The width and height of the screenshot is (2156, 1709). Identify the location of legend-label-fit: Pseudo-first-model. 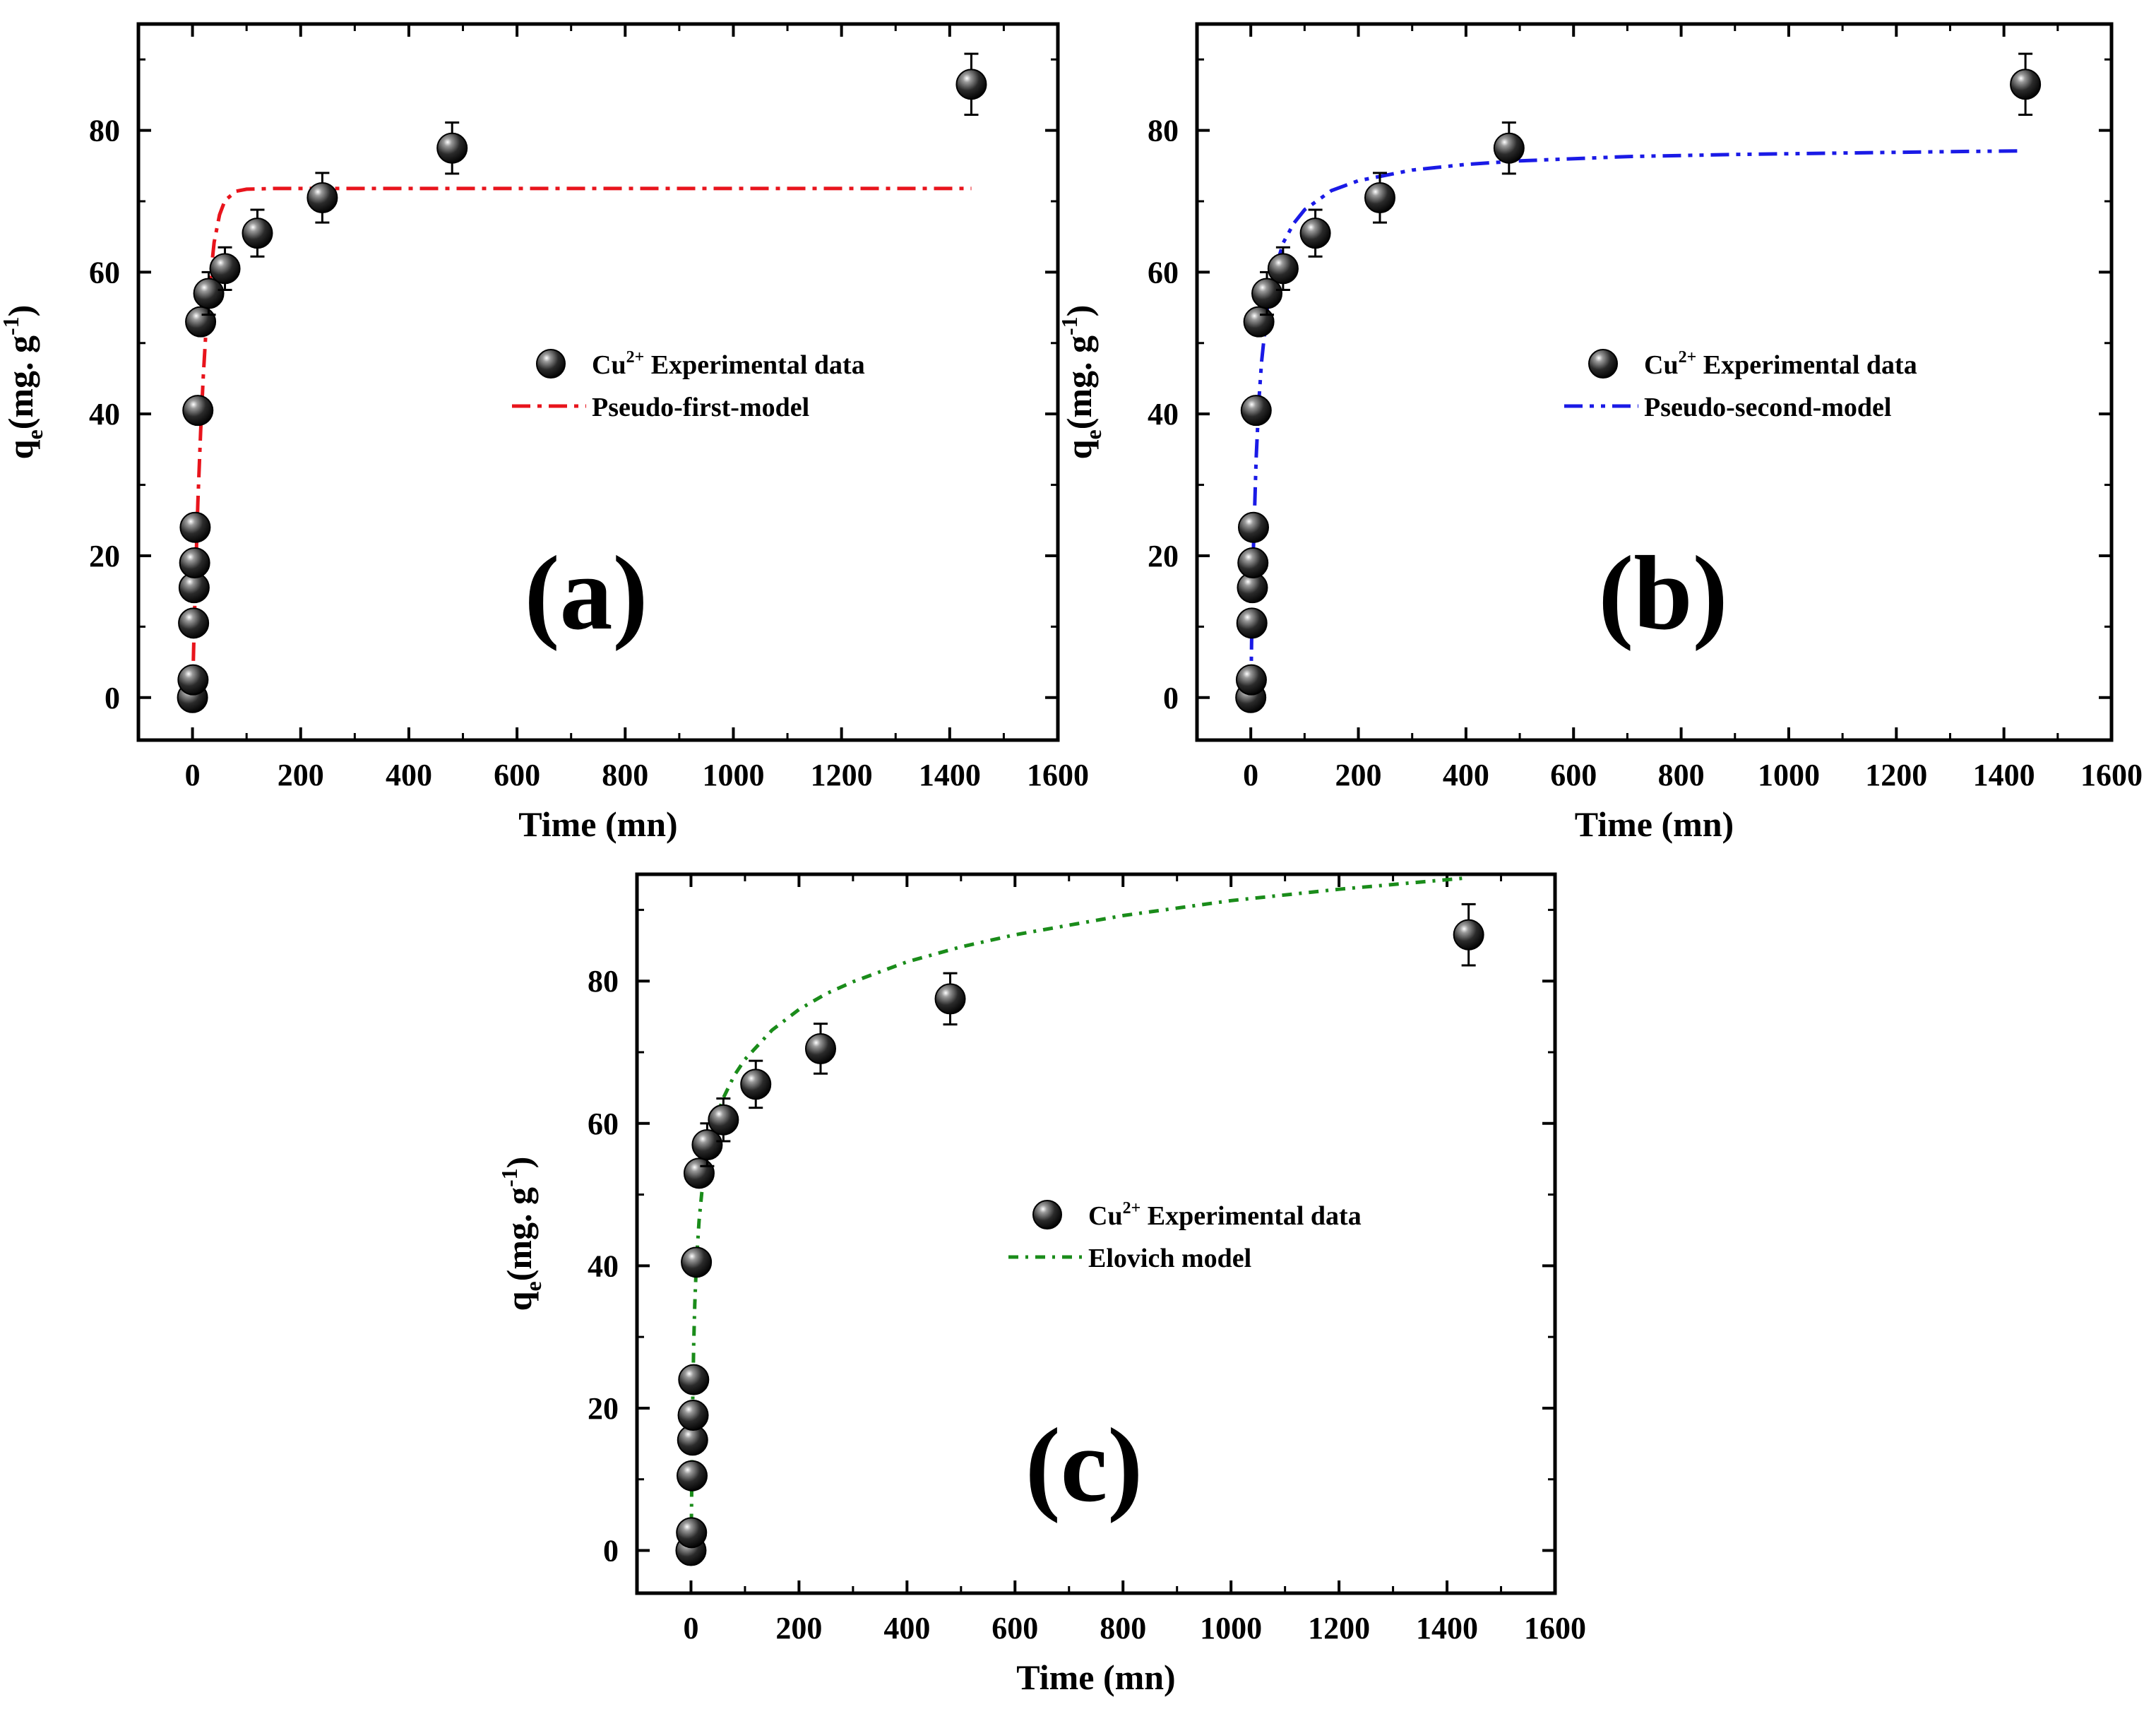
(700, 407).